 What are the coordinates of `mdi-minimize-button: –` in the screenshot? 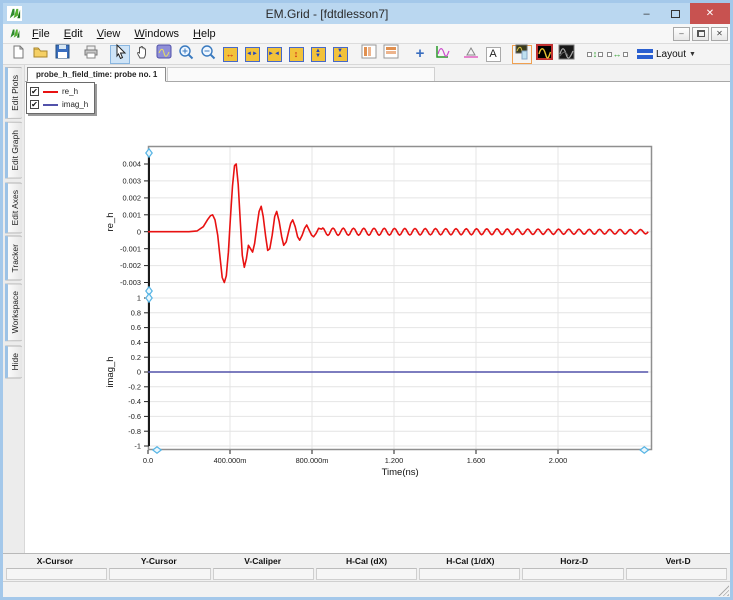 It's located at (681, 33).